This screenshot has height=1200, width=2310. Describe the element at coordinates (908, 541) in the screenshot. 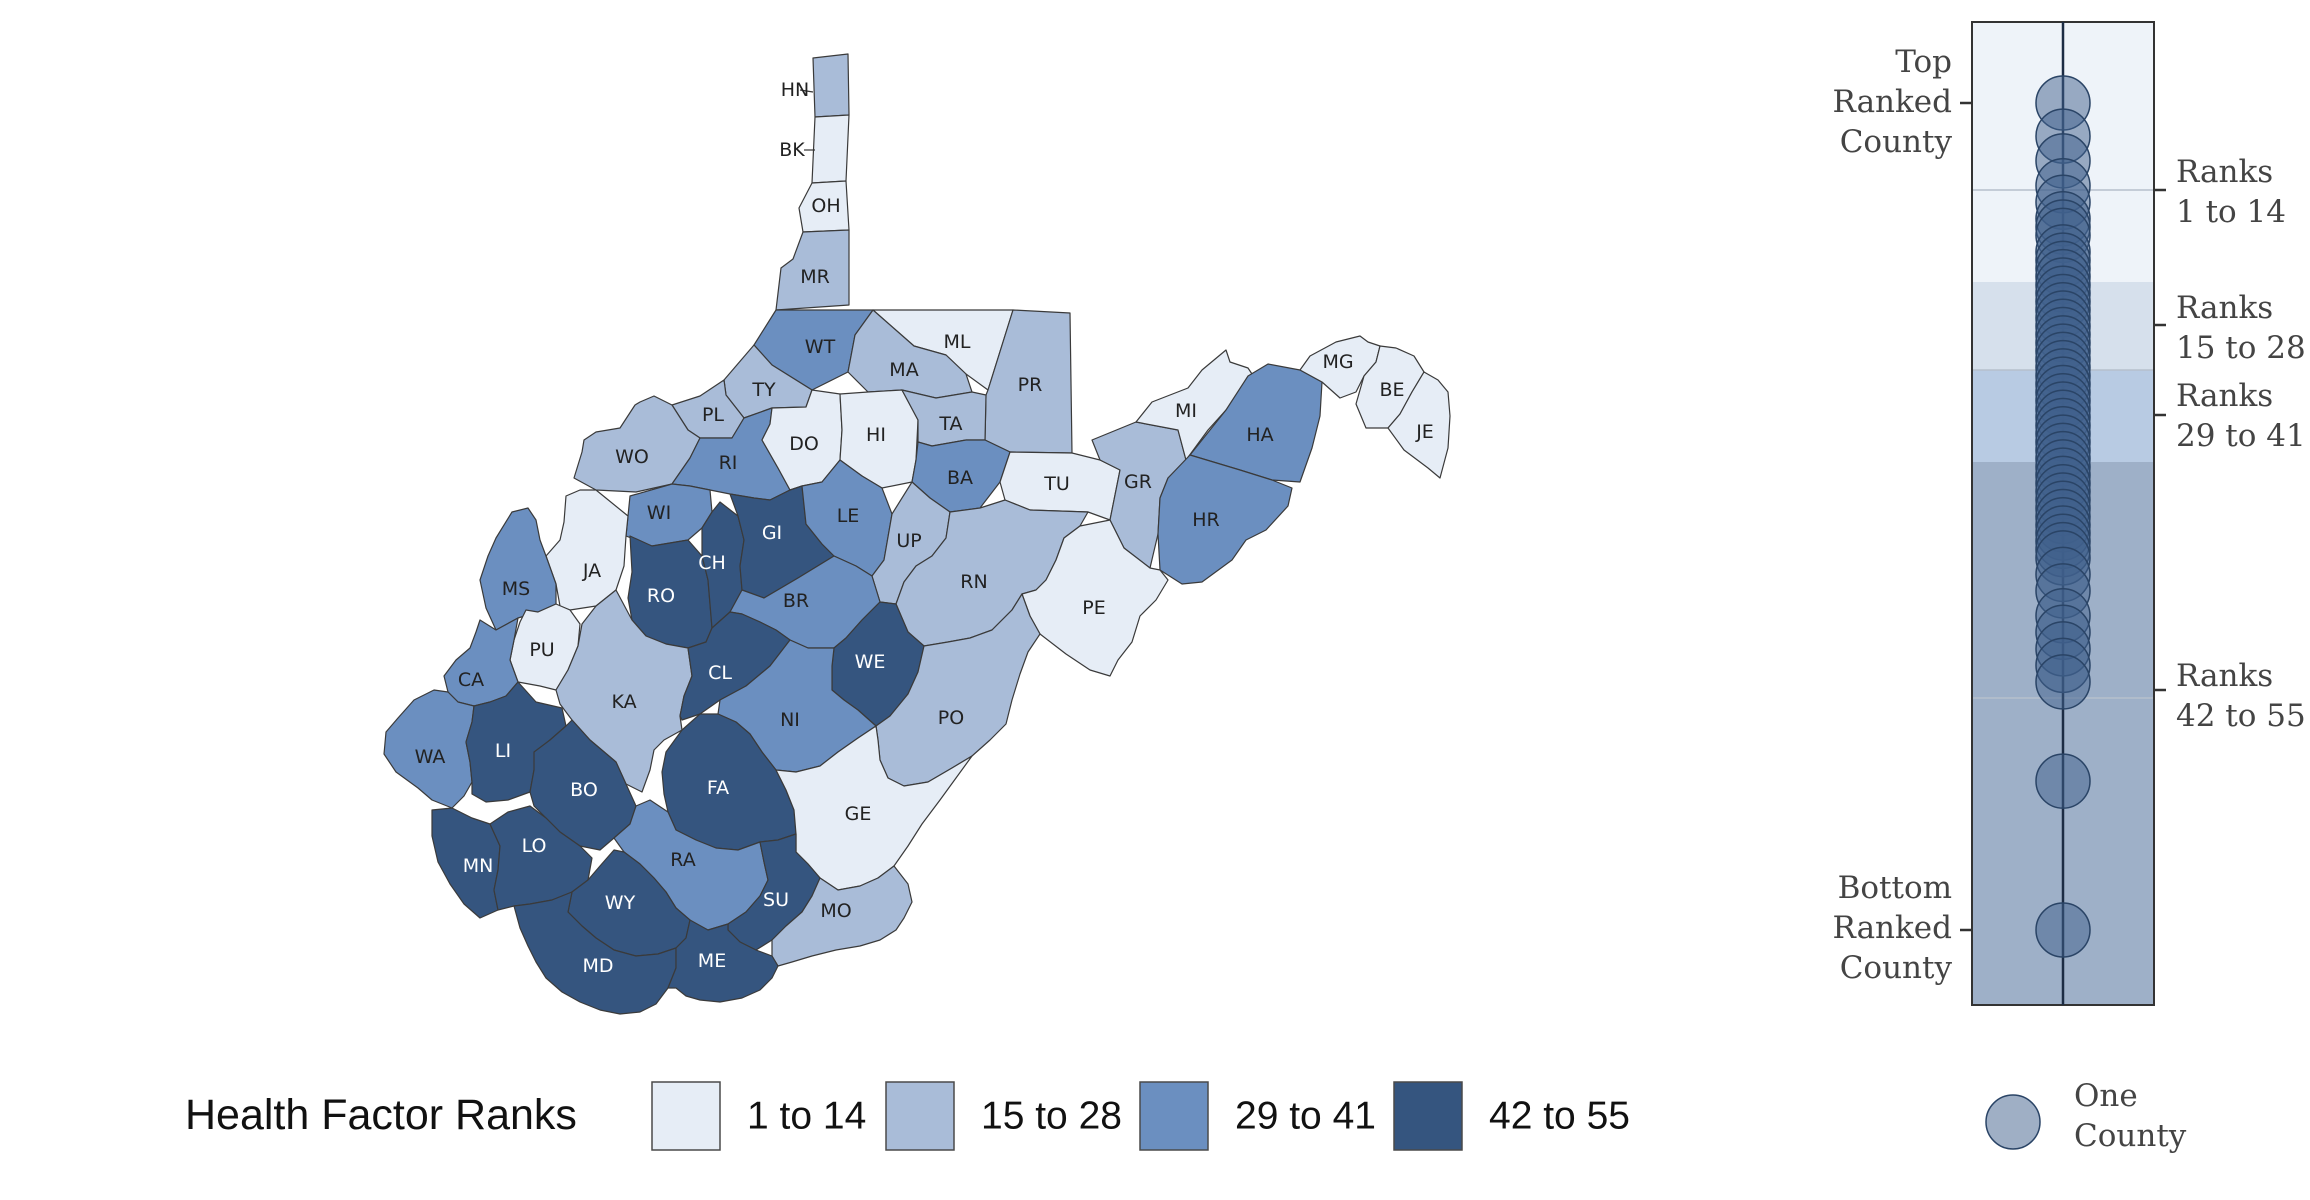

I see `county-label-up: UP` at that location.